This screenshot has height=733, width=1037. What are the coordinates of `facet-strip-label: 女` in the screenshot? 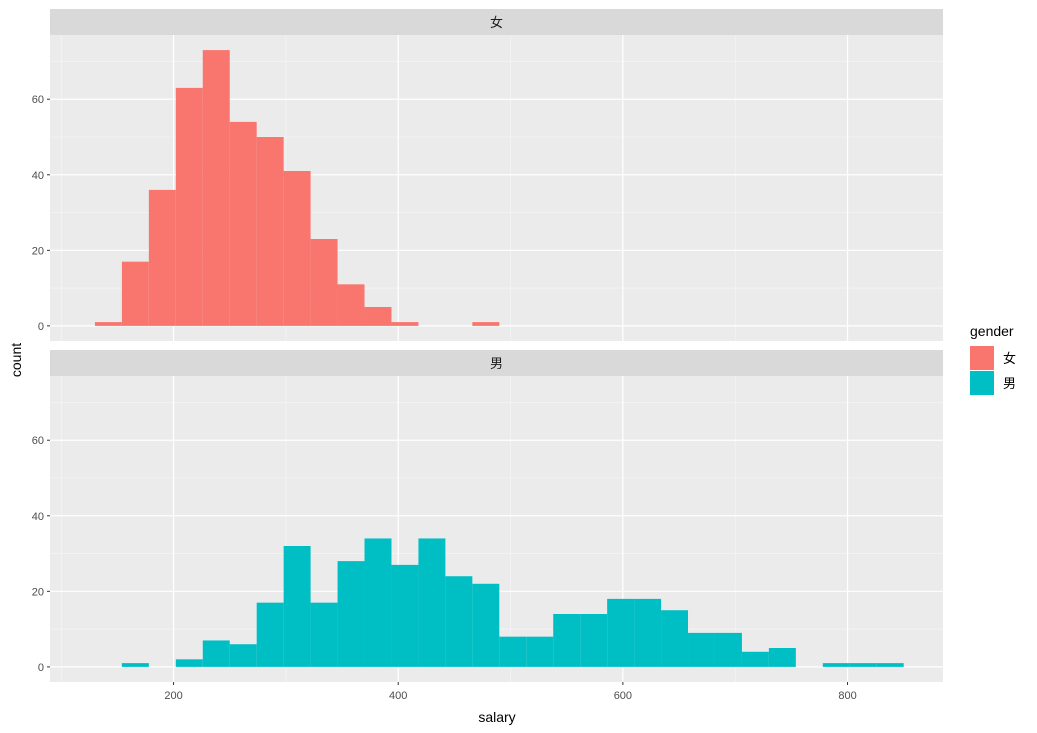 It's located at (496, 22).